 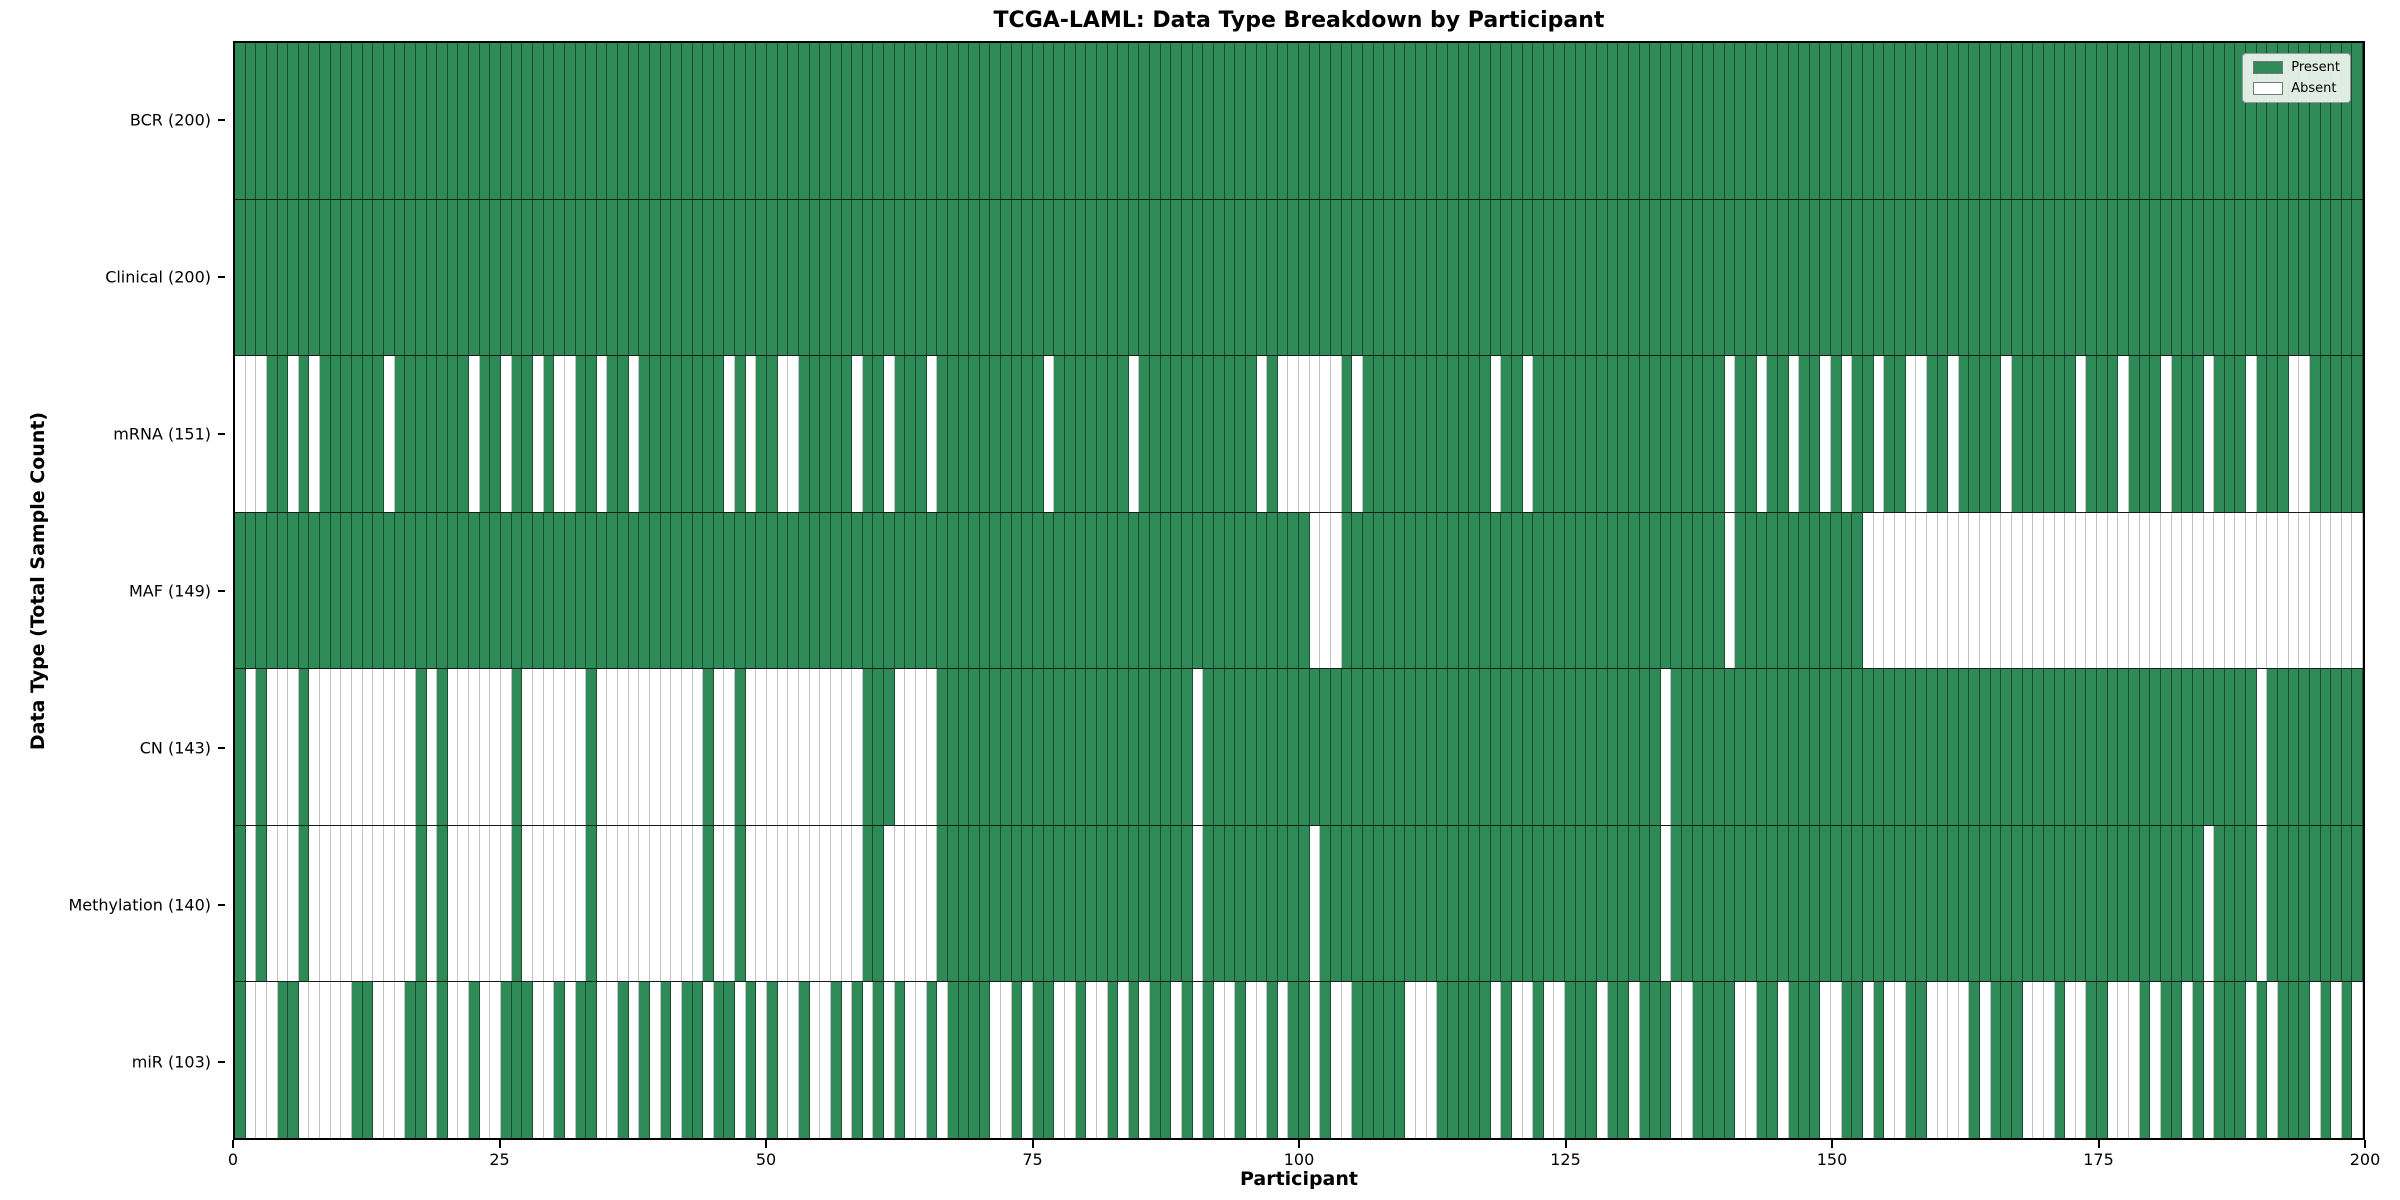 I want to click on y-tick-label: miR (103), so click(x=171, y=1062).